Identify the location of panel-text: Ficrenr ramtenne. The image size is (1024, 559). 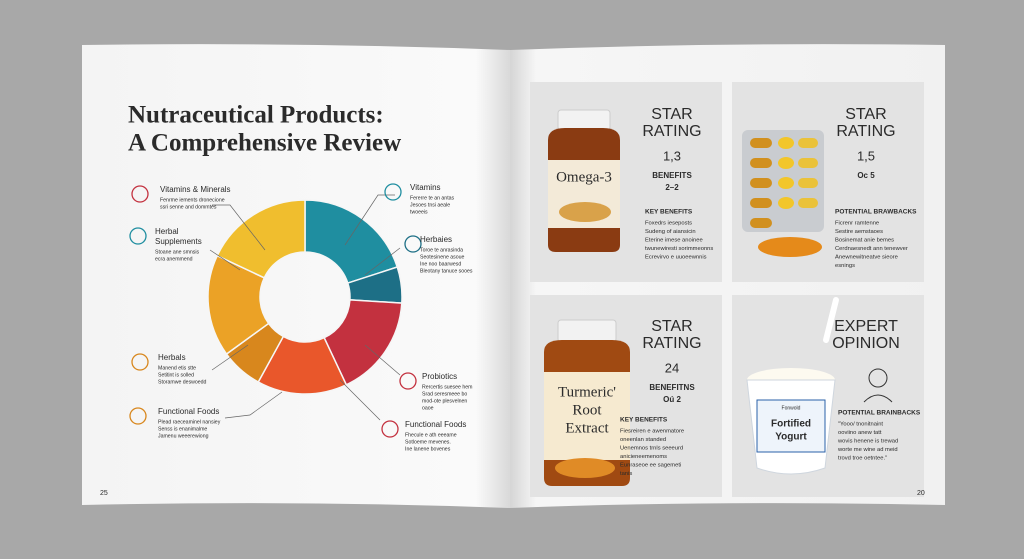
(857, 224).